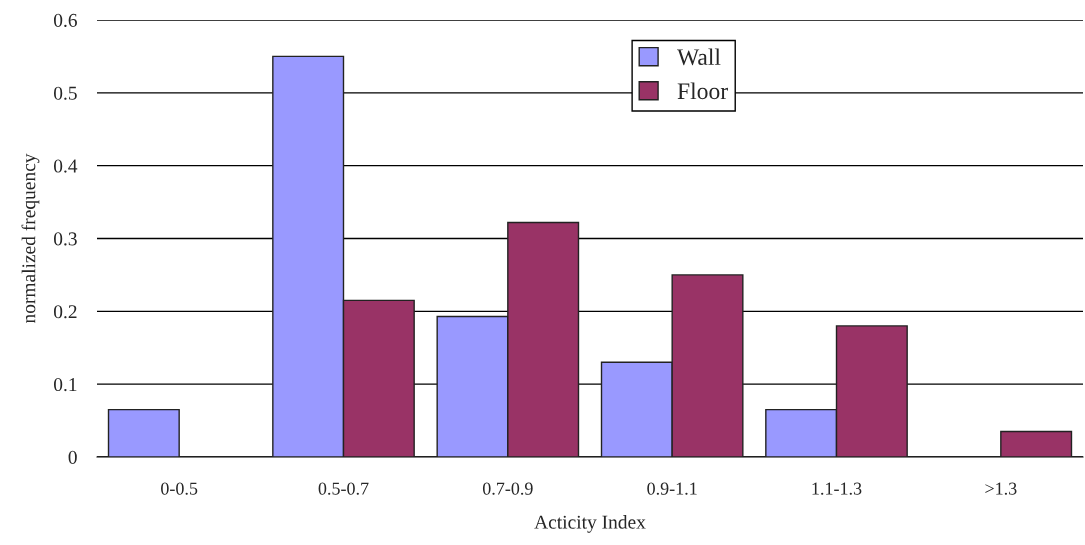 The width and height of the screenshot is (1085, 545). I want to click on y-tick-label: 0.2, so click(65, 312).